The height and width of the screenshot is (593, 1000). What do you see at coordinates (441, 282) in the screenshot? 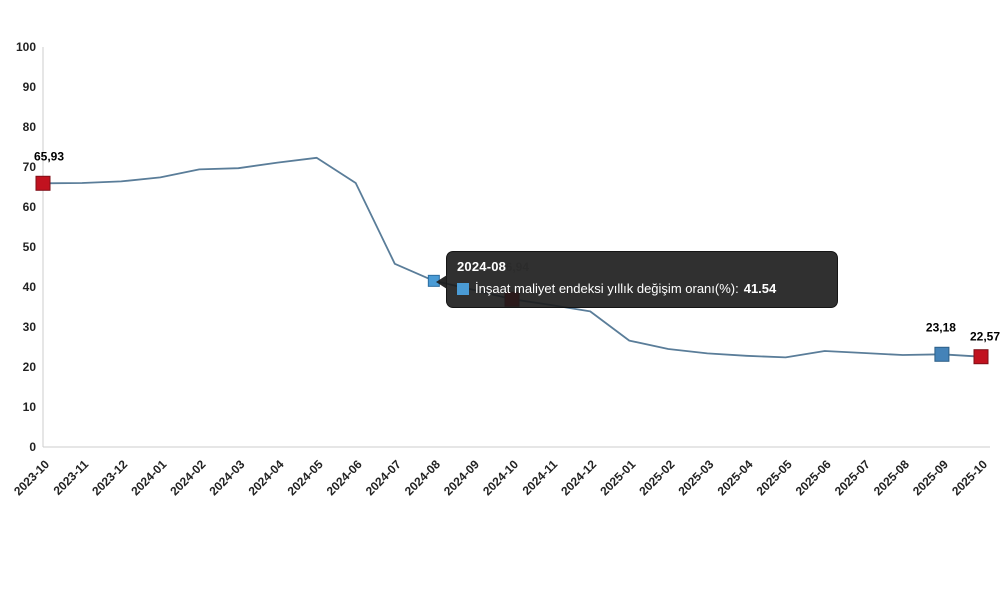
I see `tooltip-pointer-icon` at bounding box center [441, 282].